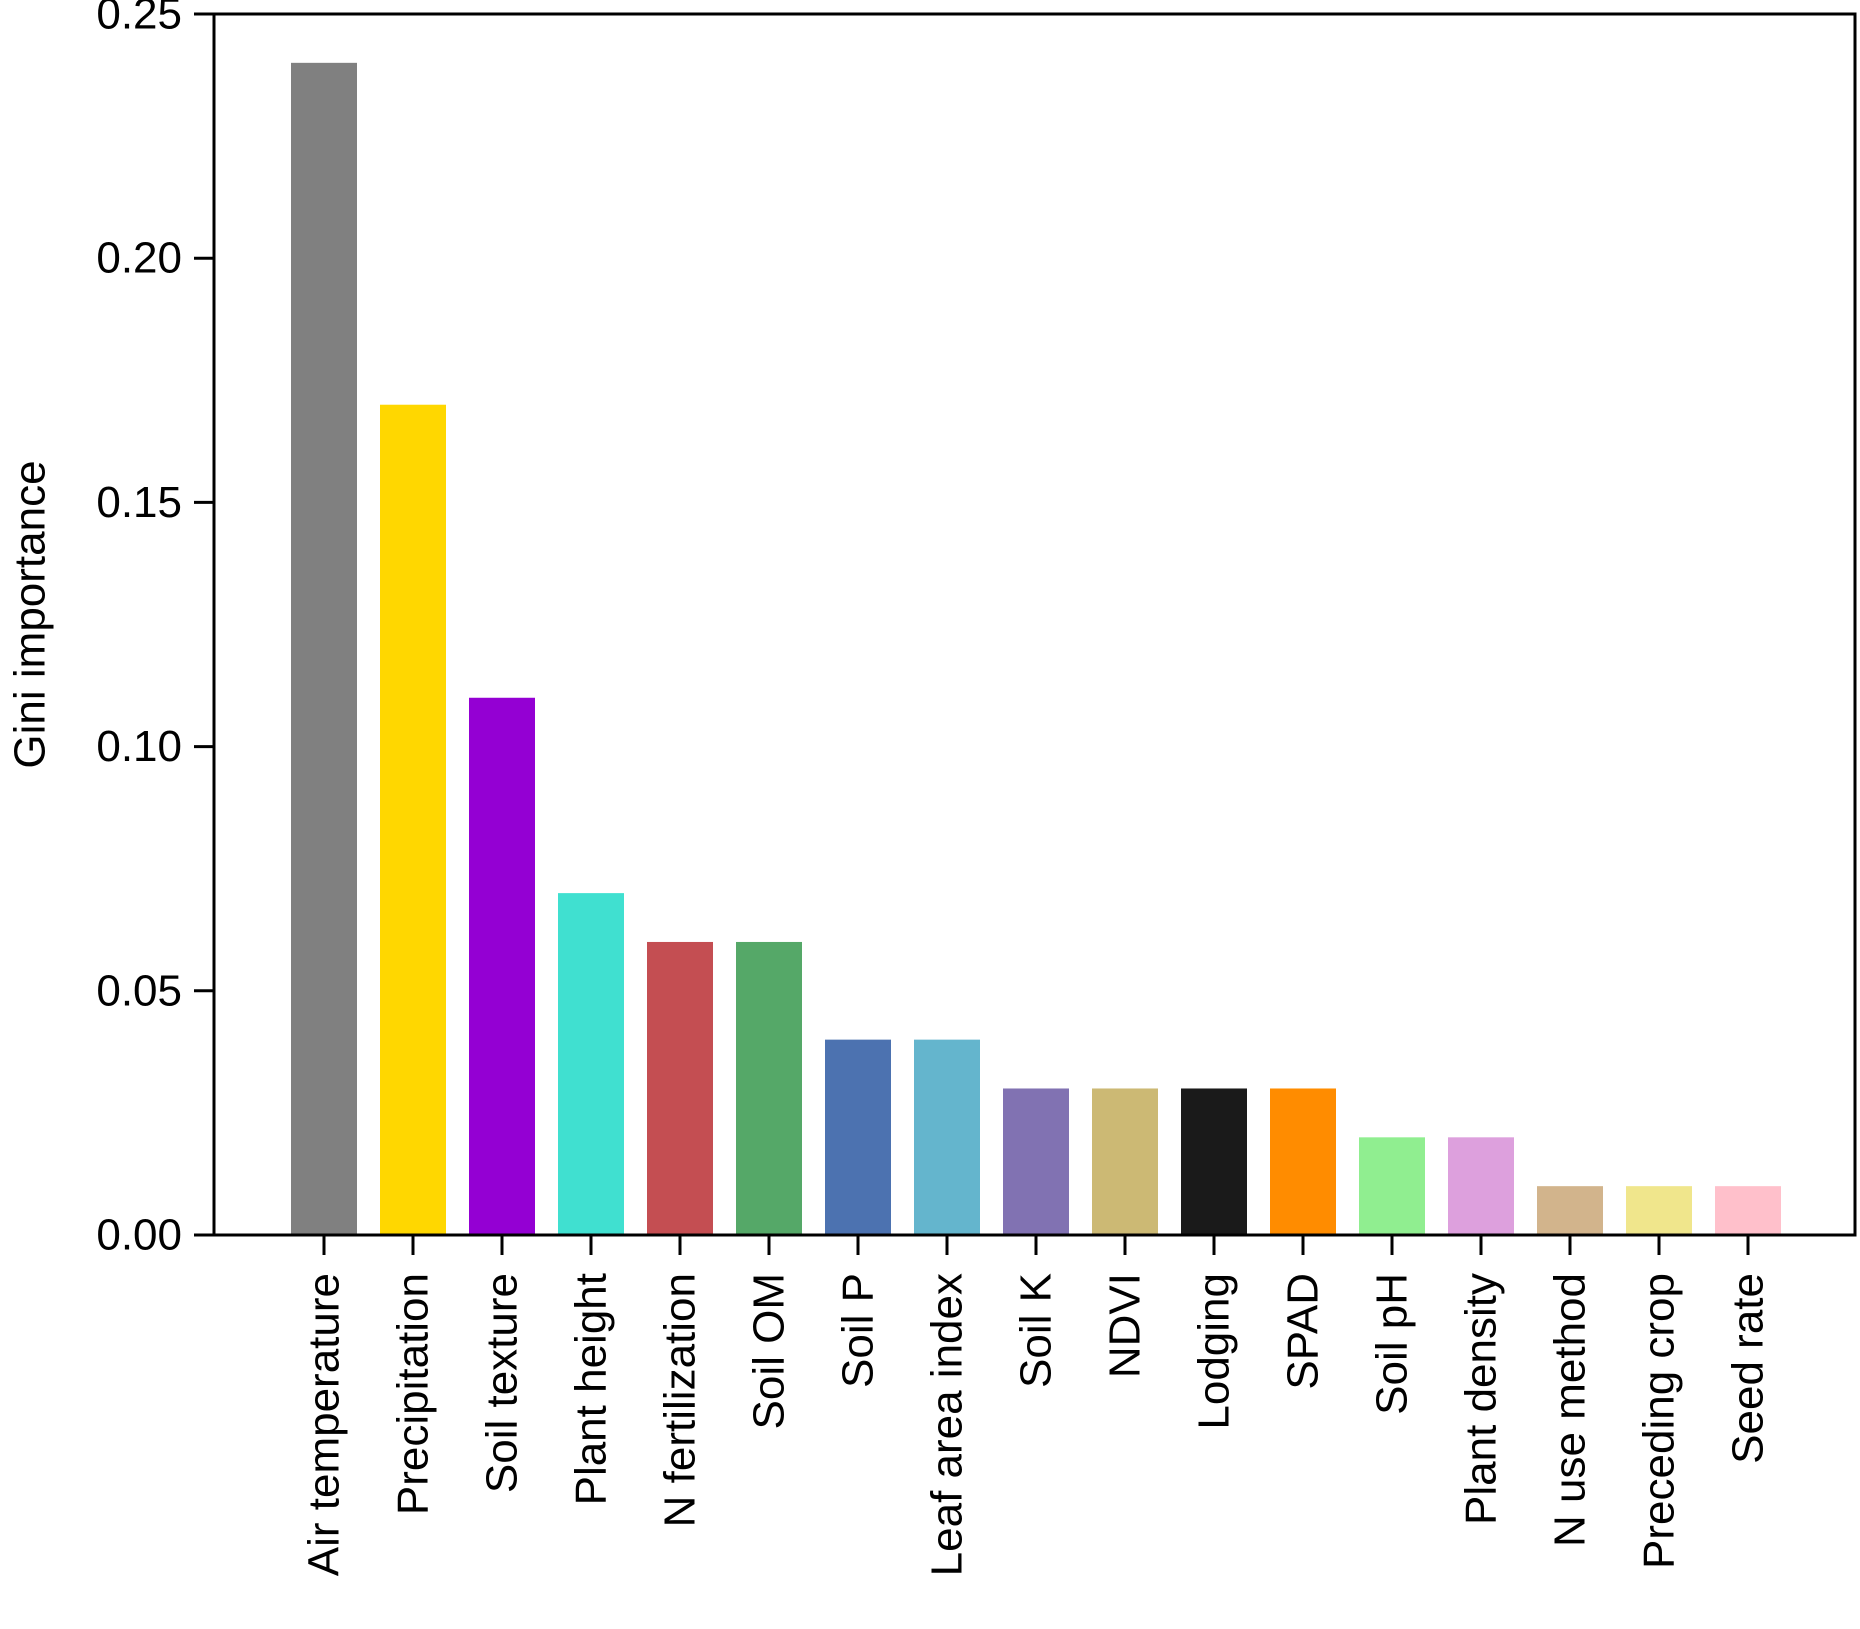 This screenshot has height=1629, width=1860. What do you see at coordinates (1659, 1421) in the screenshot?
I see `x-tick-label: Preceding crop` at bounding box center [1659, 1421].